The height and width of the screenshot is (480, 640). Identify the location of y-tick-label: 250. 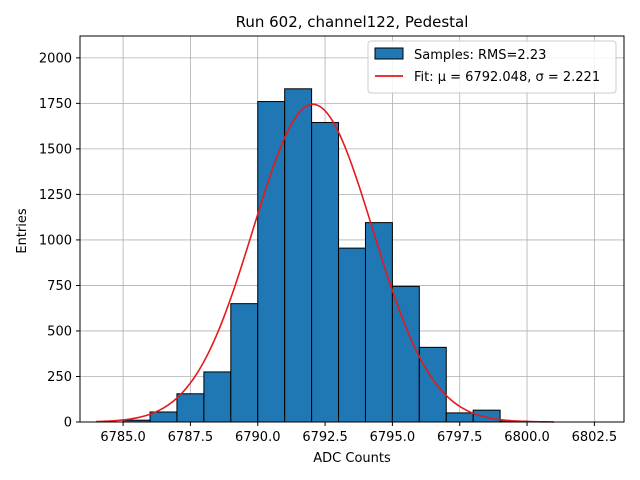
(59, 377).